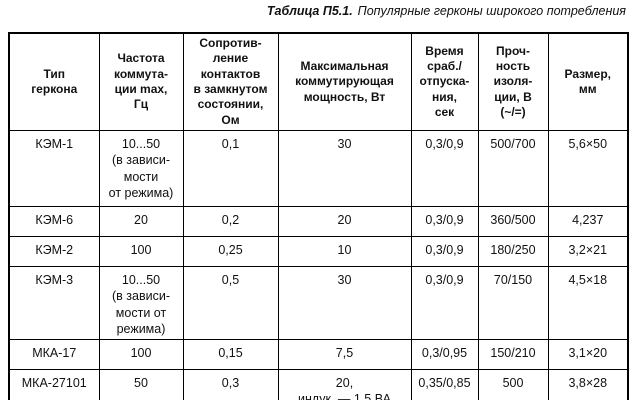 The height and width of the screenshot is (400, 632). What do you see at coordinates (141, 82) in the screenshot?
I see `header-cell: Частота коммута- ции max, Гц` at bounding box center [141, 82].